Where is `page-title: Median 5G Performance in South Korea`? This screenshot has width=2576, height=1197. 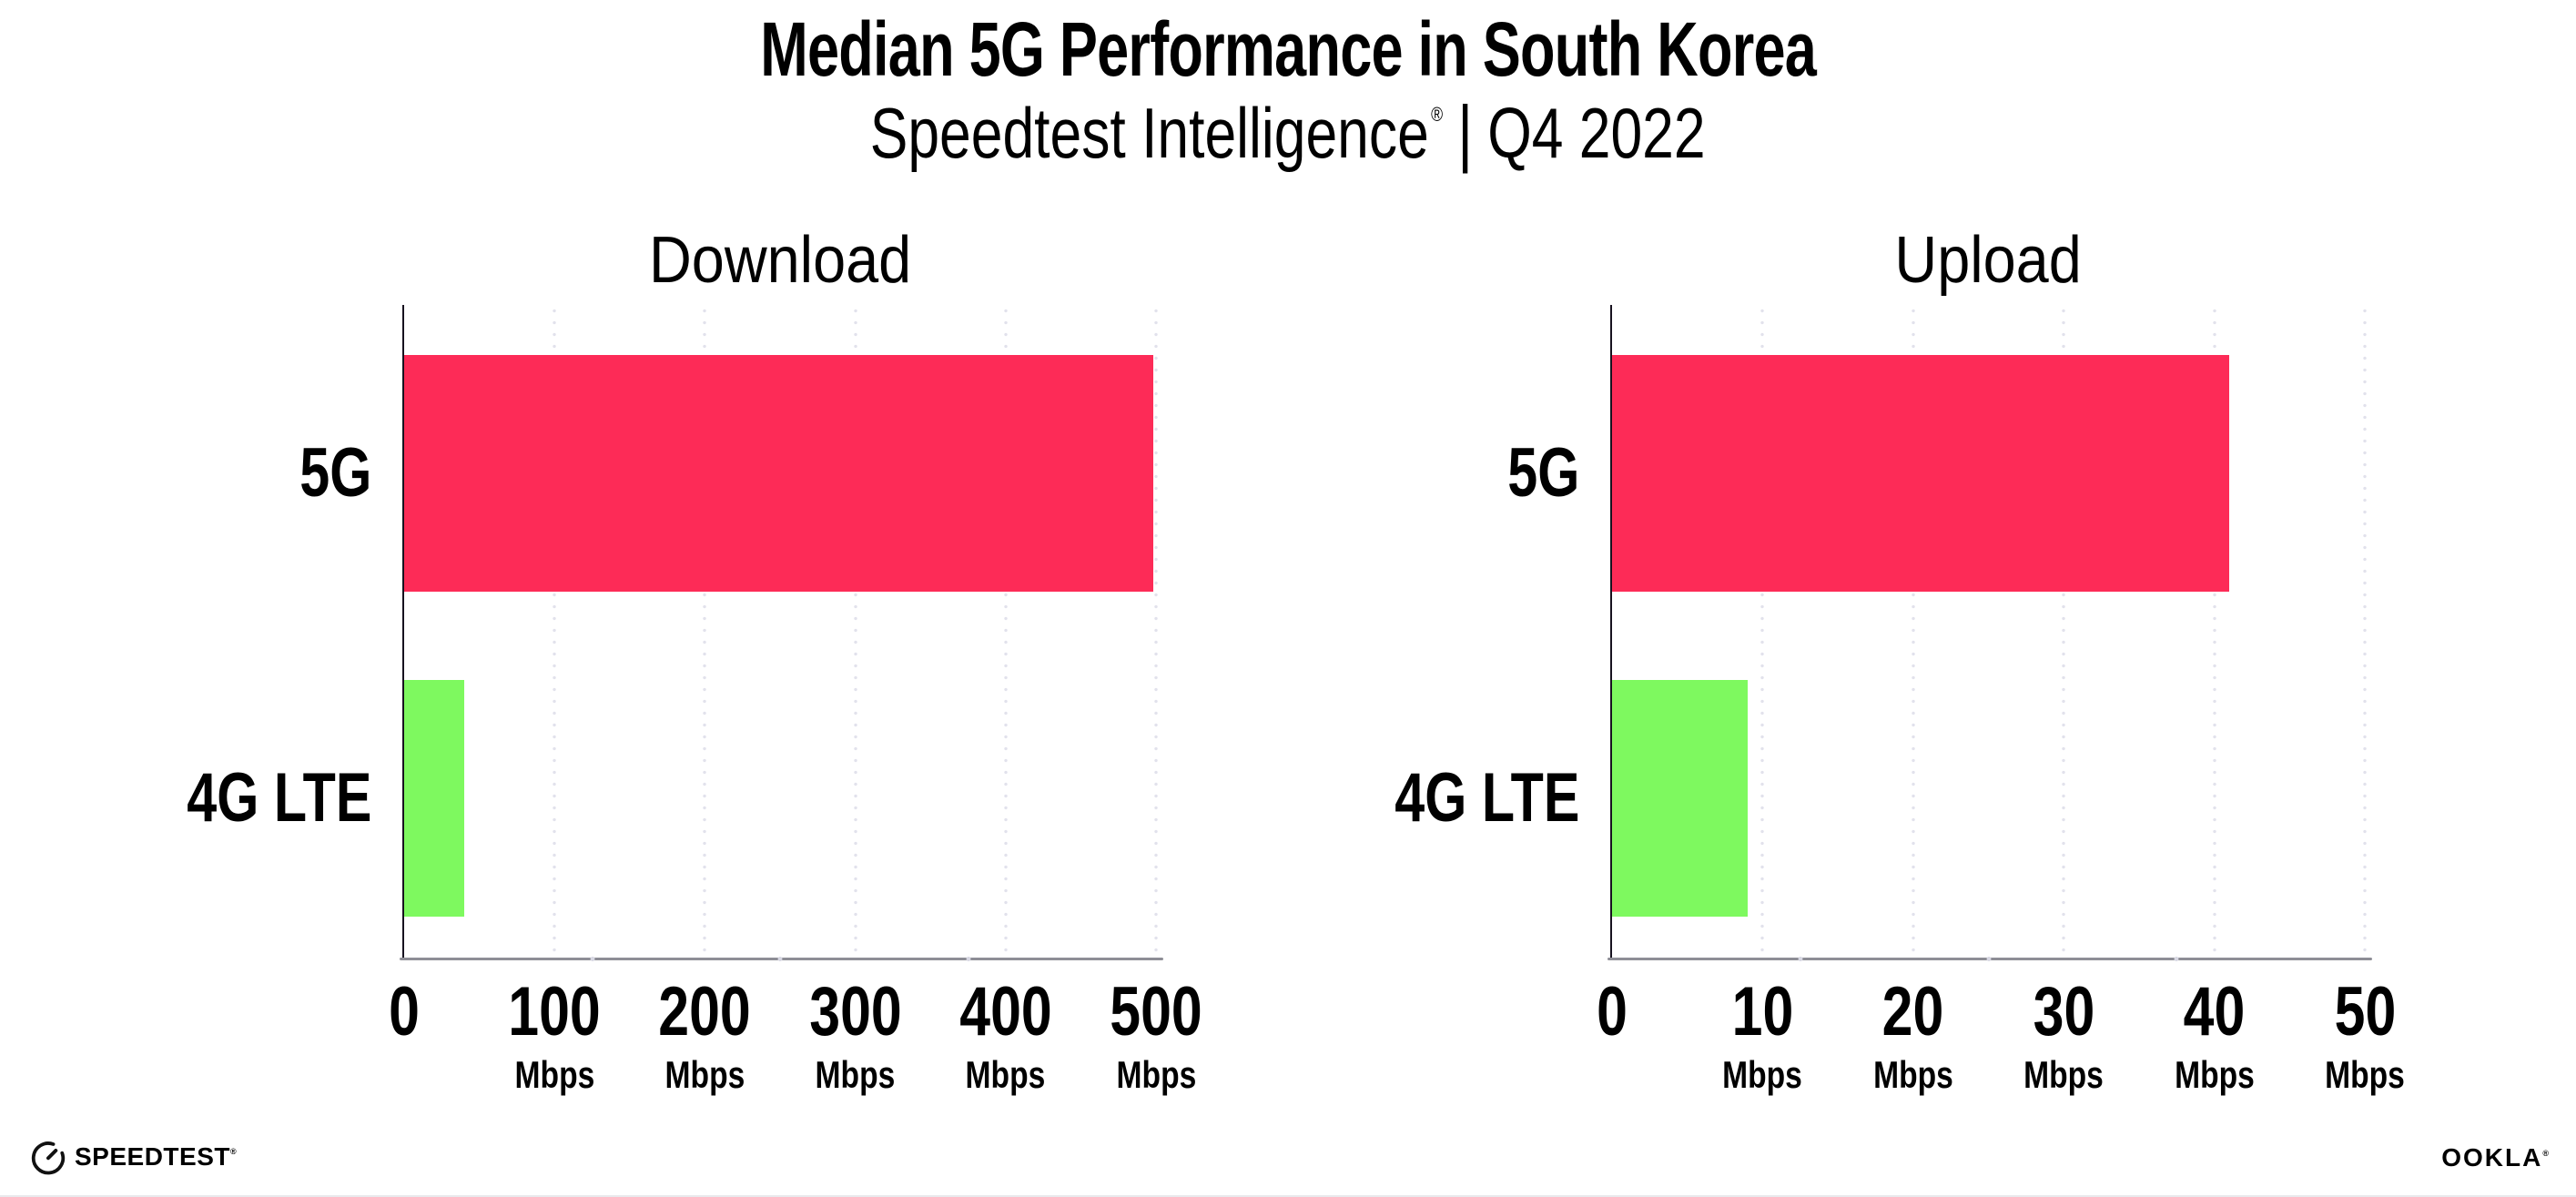 page-title: Median 5G Performance in South Korea is located at coordinates (1288, 48).